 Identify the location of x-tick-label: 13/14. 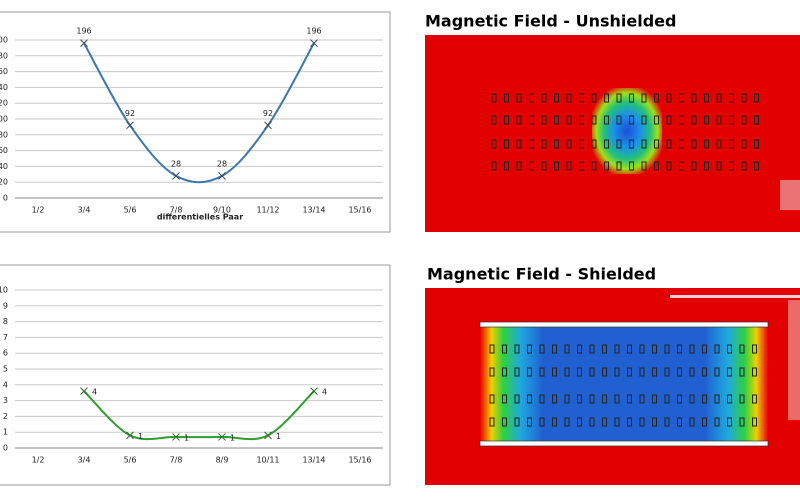
(313, 460).